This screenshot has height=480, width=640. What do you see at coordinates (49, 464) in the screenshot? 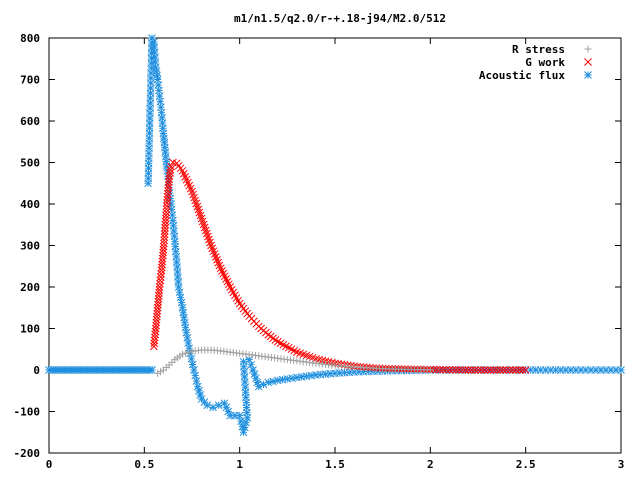
I see `x-tick-label: 0` at bounding box center [49, 464].